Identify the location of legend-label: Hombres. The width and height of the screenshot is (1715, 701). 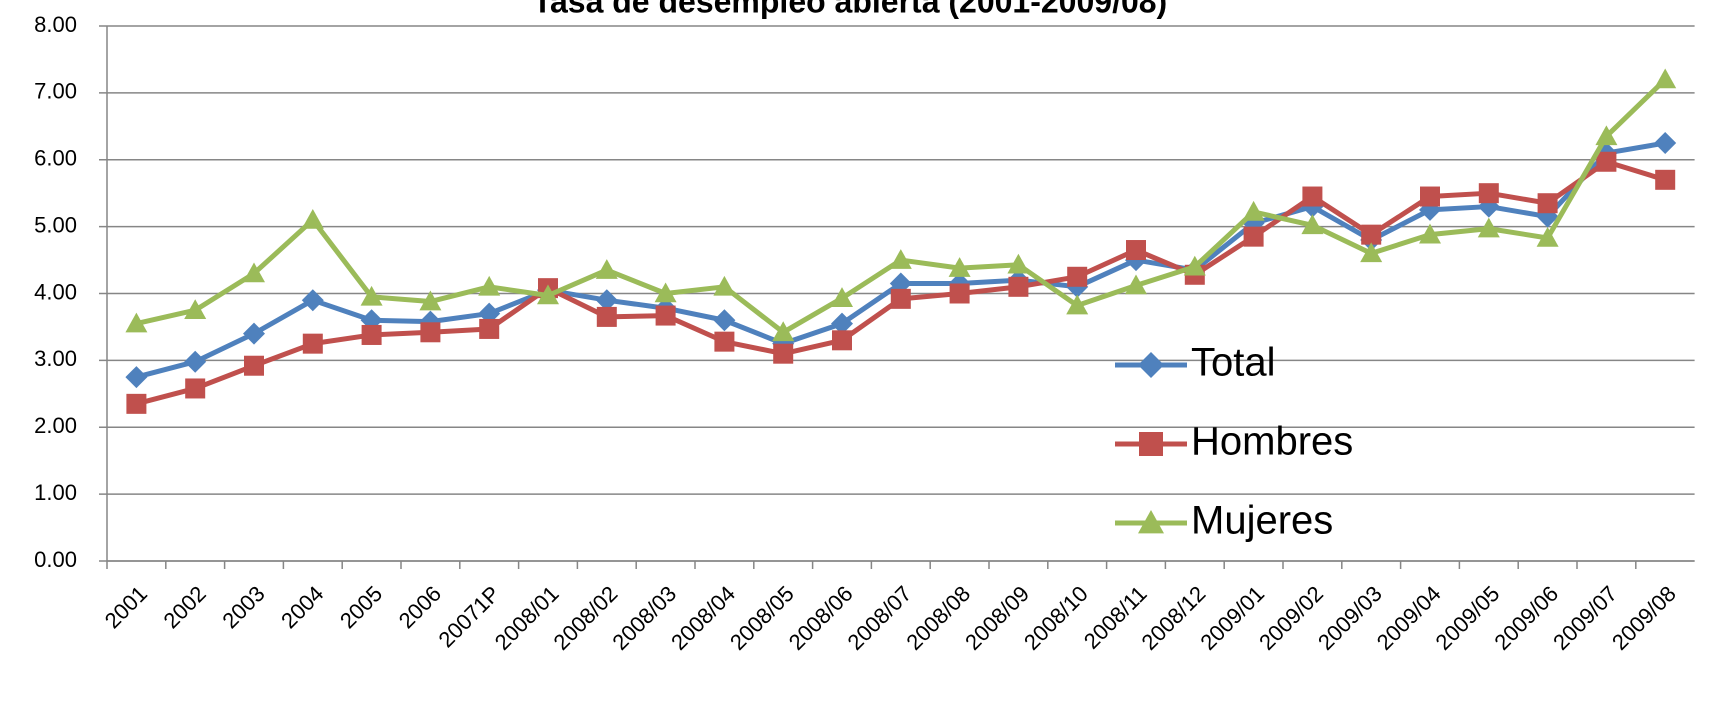
(1272, 442).